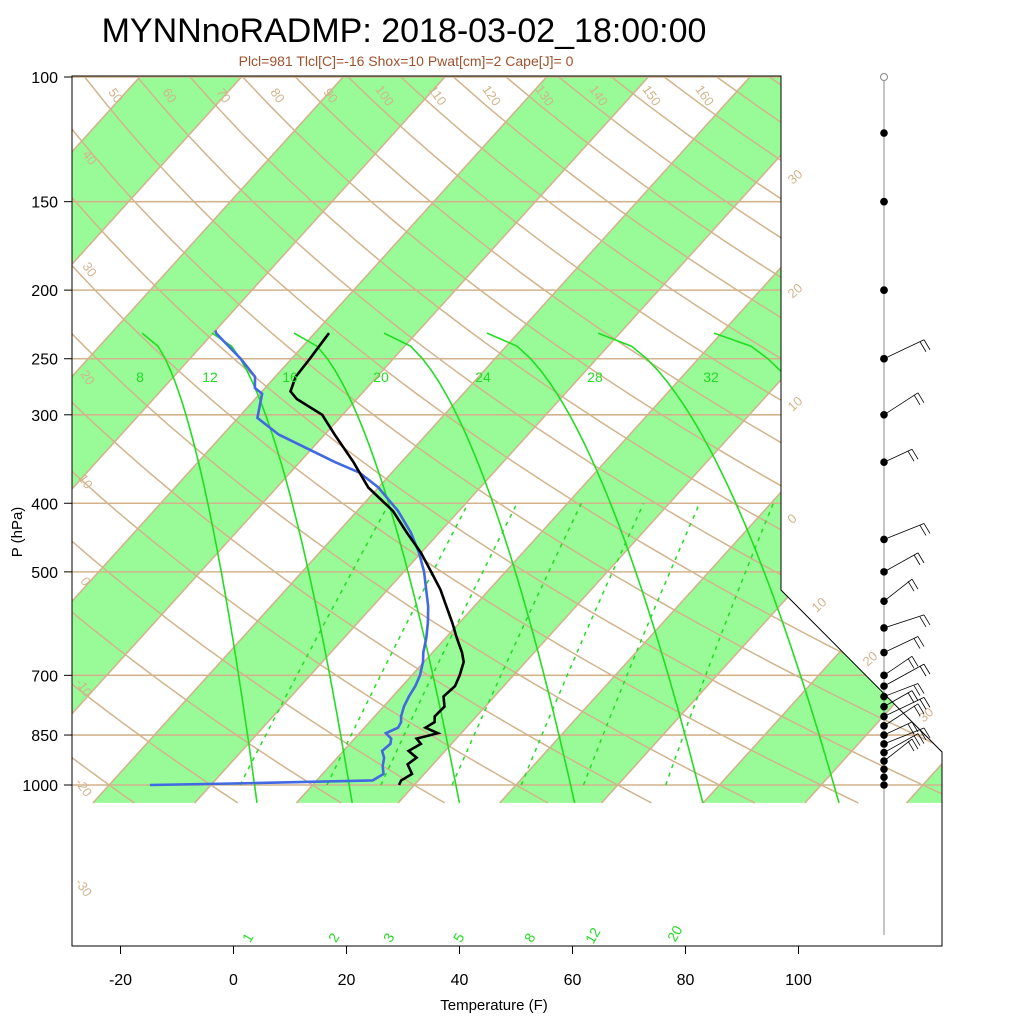  What do you see at coordinates (593, 936) in the screenshot?
I see `mixing-ratio-label: 12` at bounding box center [593, 936].